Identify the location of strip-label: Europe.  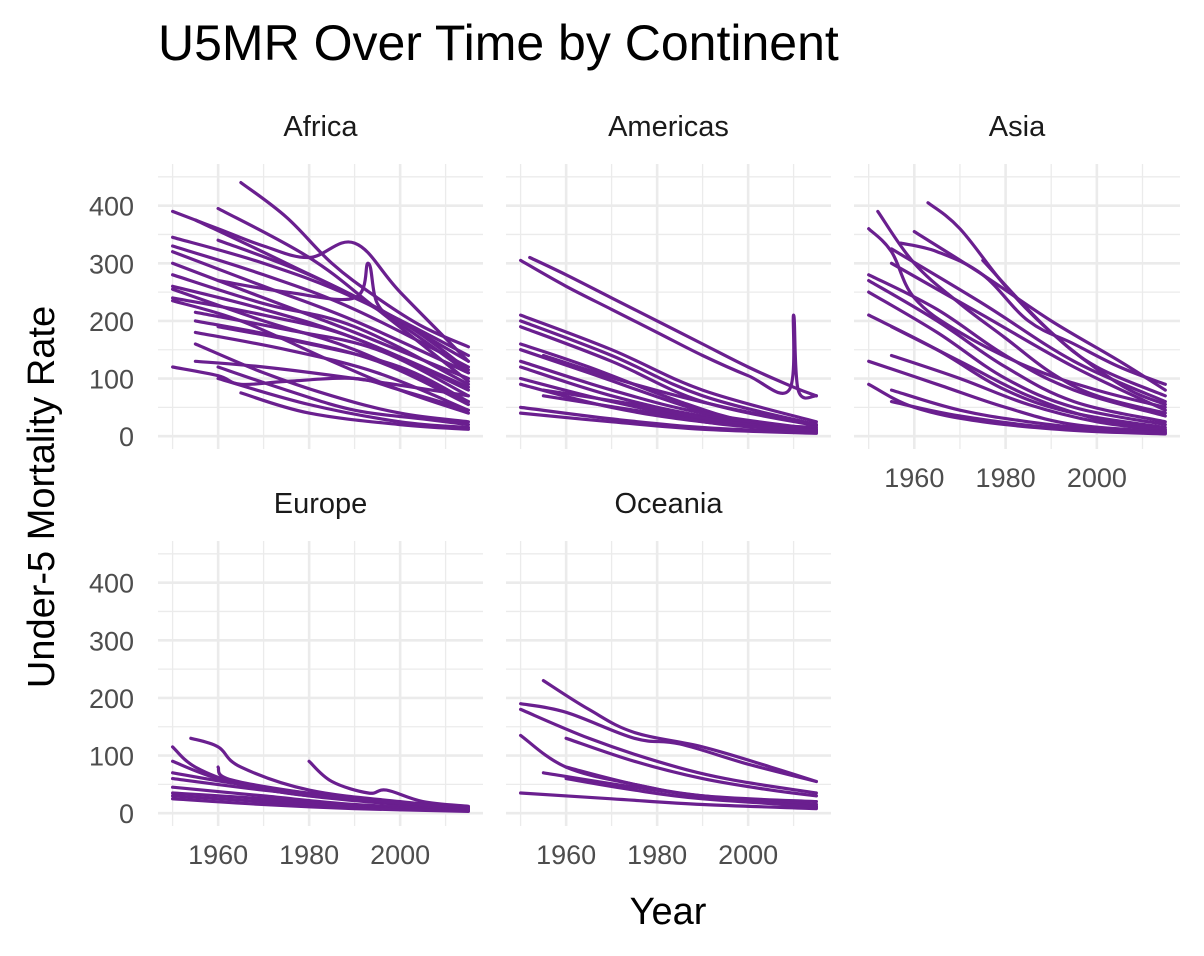
(321, 504).